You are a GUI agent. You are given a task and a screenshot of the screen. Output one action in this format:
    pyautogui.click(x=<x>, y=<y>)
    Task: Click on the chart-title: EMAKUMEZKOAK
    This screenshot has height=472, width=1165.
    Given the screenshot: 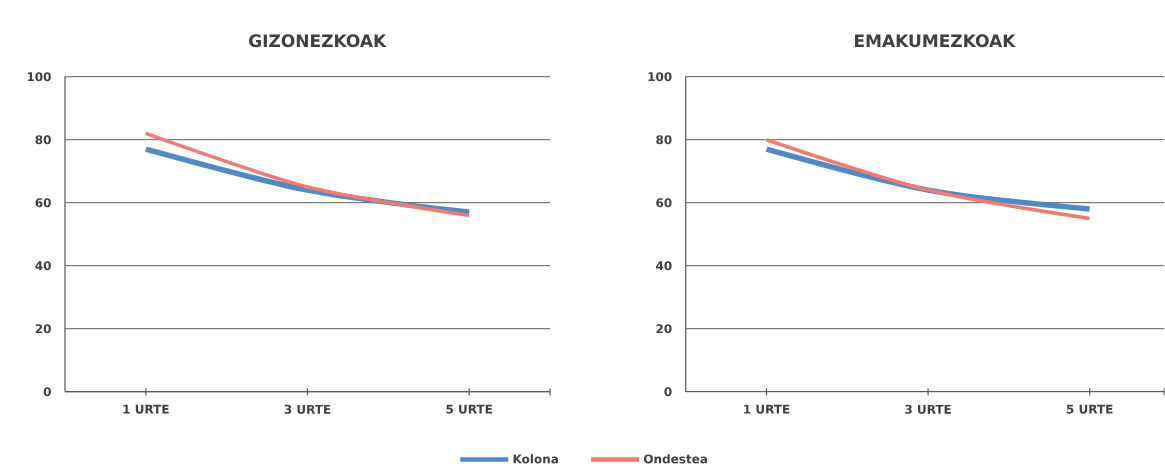 What is the action you would take?
    pyautogui.click(x=935, y=41)
    